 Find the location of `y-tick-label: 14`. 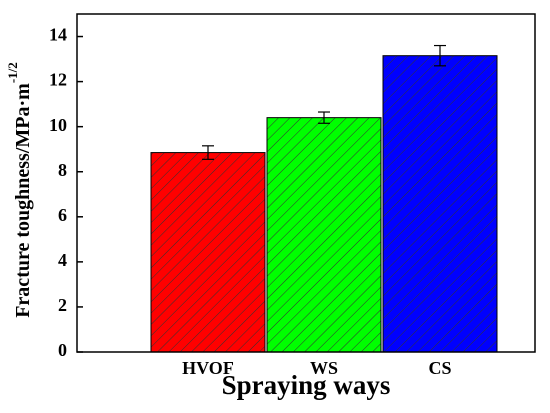

y-tick-label: 14 is located at coordinates (58, 35).